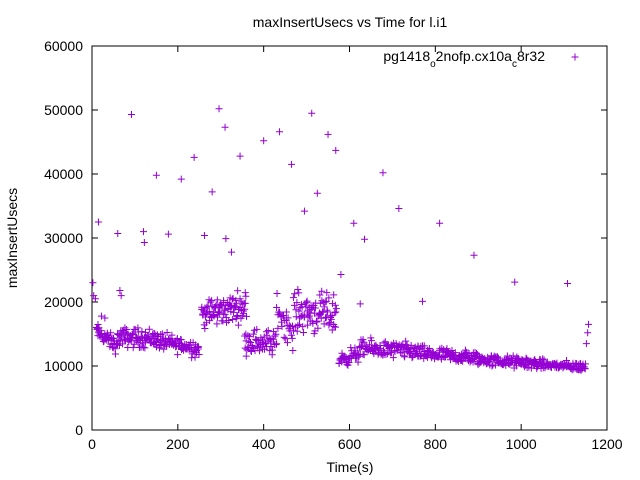 The image size is (640, 480). I want to click on legend-marker-plus, so click(575, 57).